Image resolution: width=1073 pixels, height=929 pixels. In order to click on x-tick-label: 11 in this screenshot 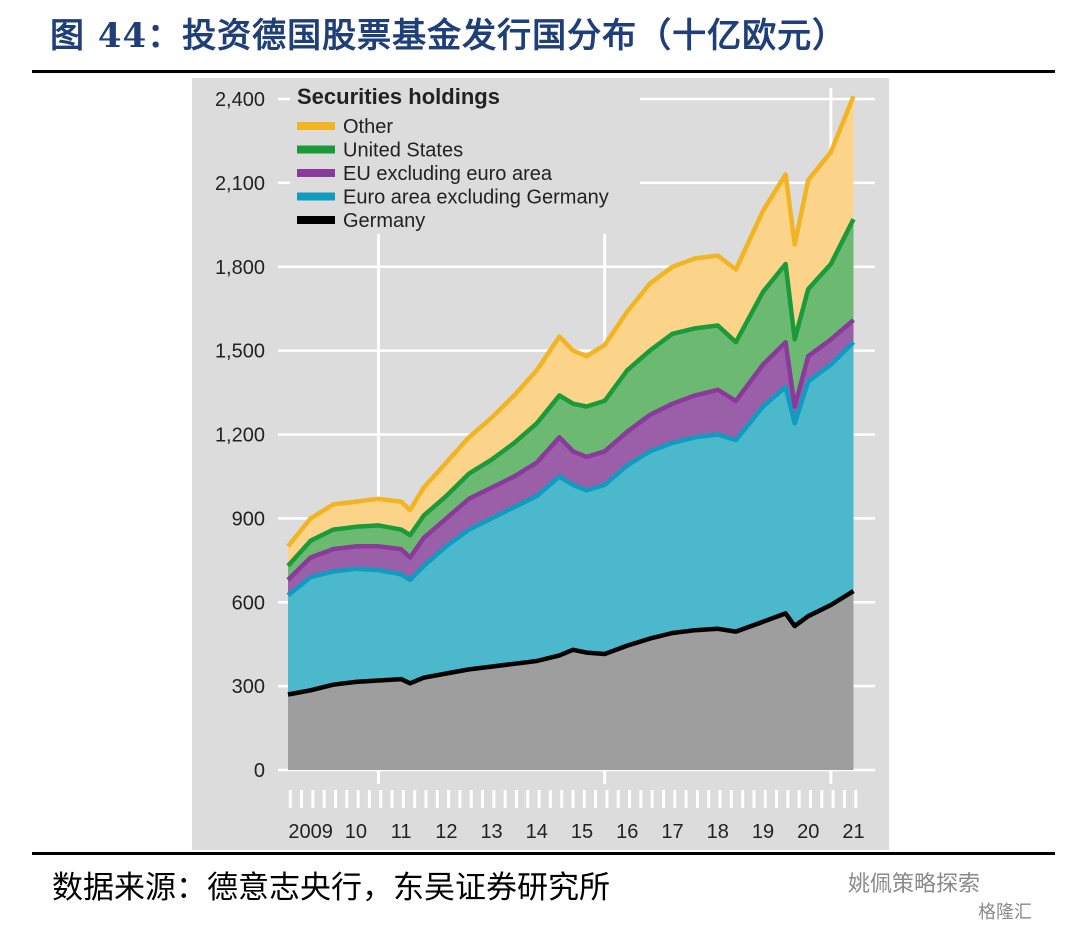, I will do `click(401, 832)`.